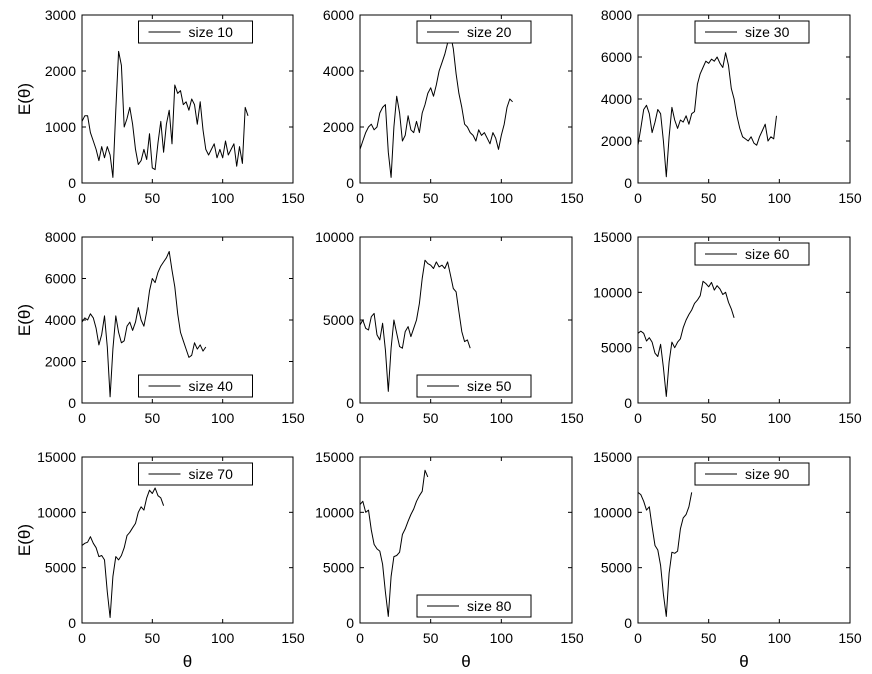 The image size is (872, 674). What do you see at coordinates (489, 32) in the screenshot?
I see `legend-label: size 20` at bounding box center [489, 32].